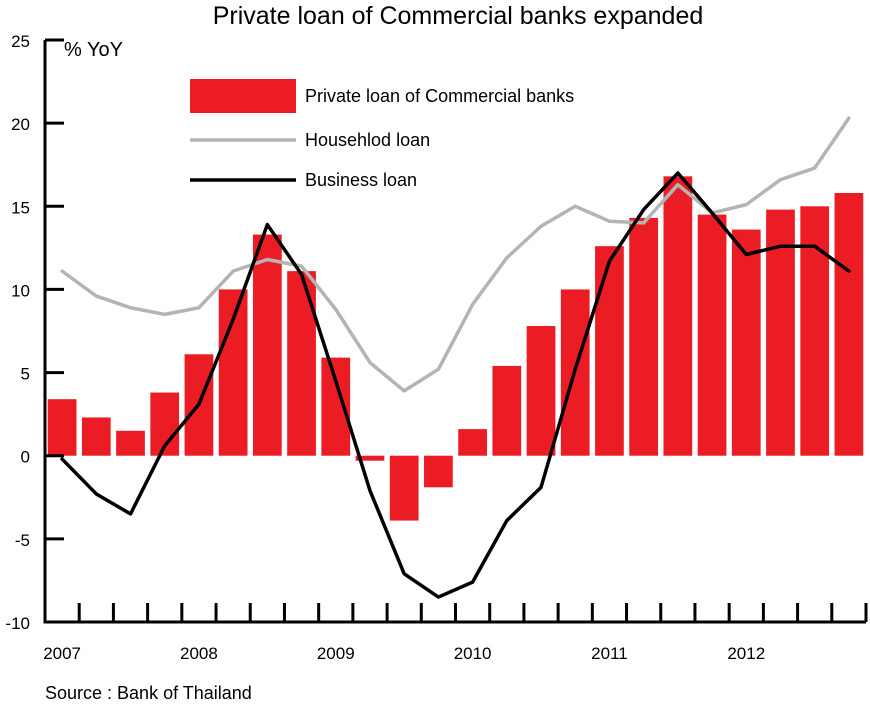  Describe the element at coordinates (439, 96) in the screenshot. I see `legend-label-0: Private loan of Commercial banks` at that location.